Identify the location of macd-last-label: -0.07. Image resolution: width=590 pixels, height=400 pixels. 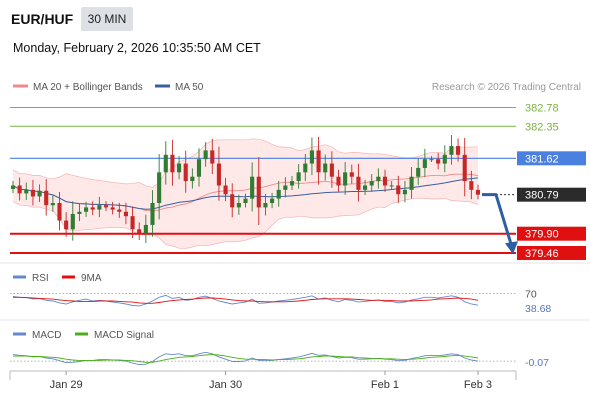
(537, 363).